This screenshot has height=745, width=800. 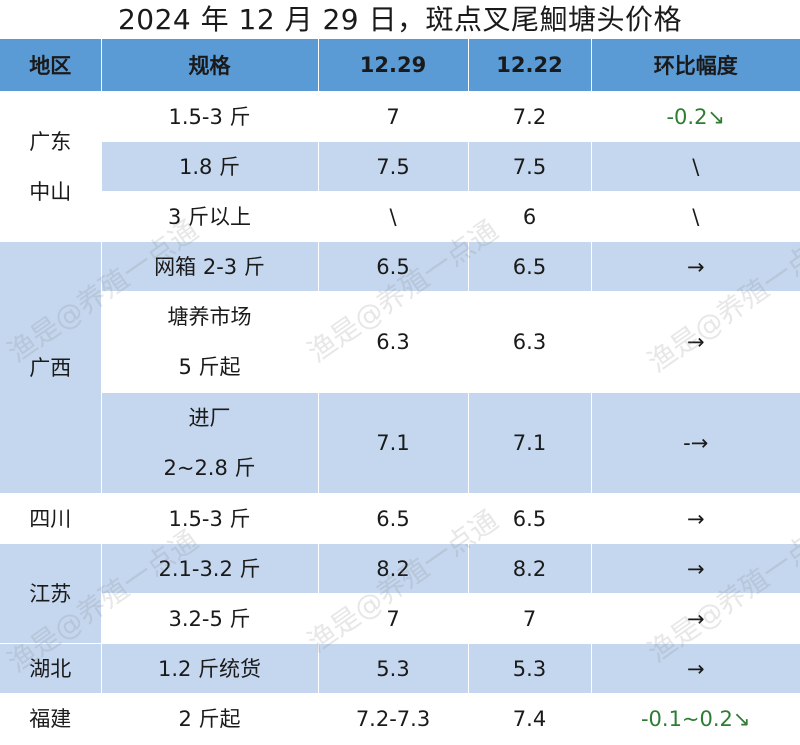 I want to click on table-row: 3 斤以上 \ 6 \, so click(x=400, y=216).